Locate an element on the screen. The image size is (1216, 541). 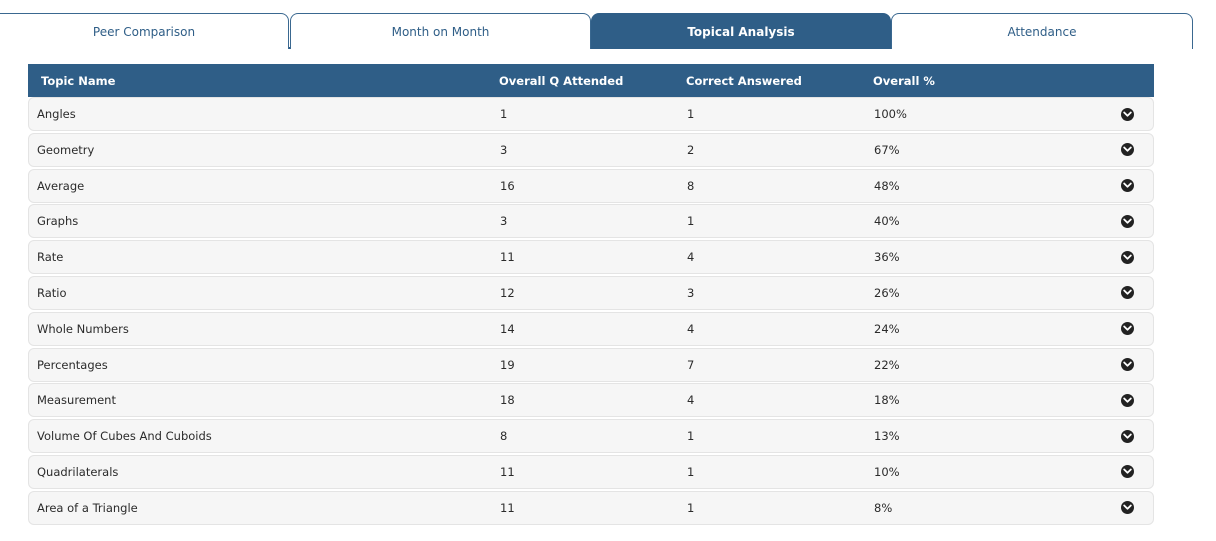
cell-attended: 14 is located at coordinates (507, 328).